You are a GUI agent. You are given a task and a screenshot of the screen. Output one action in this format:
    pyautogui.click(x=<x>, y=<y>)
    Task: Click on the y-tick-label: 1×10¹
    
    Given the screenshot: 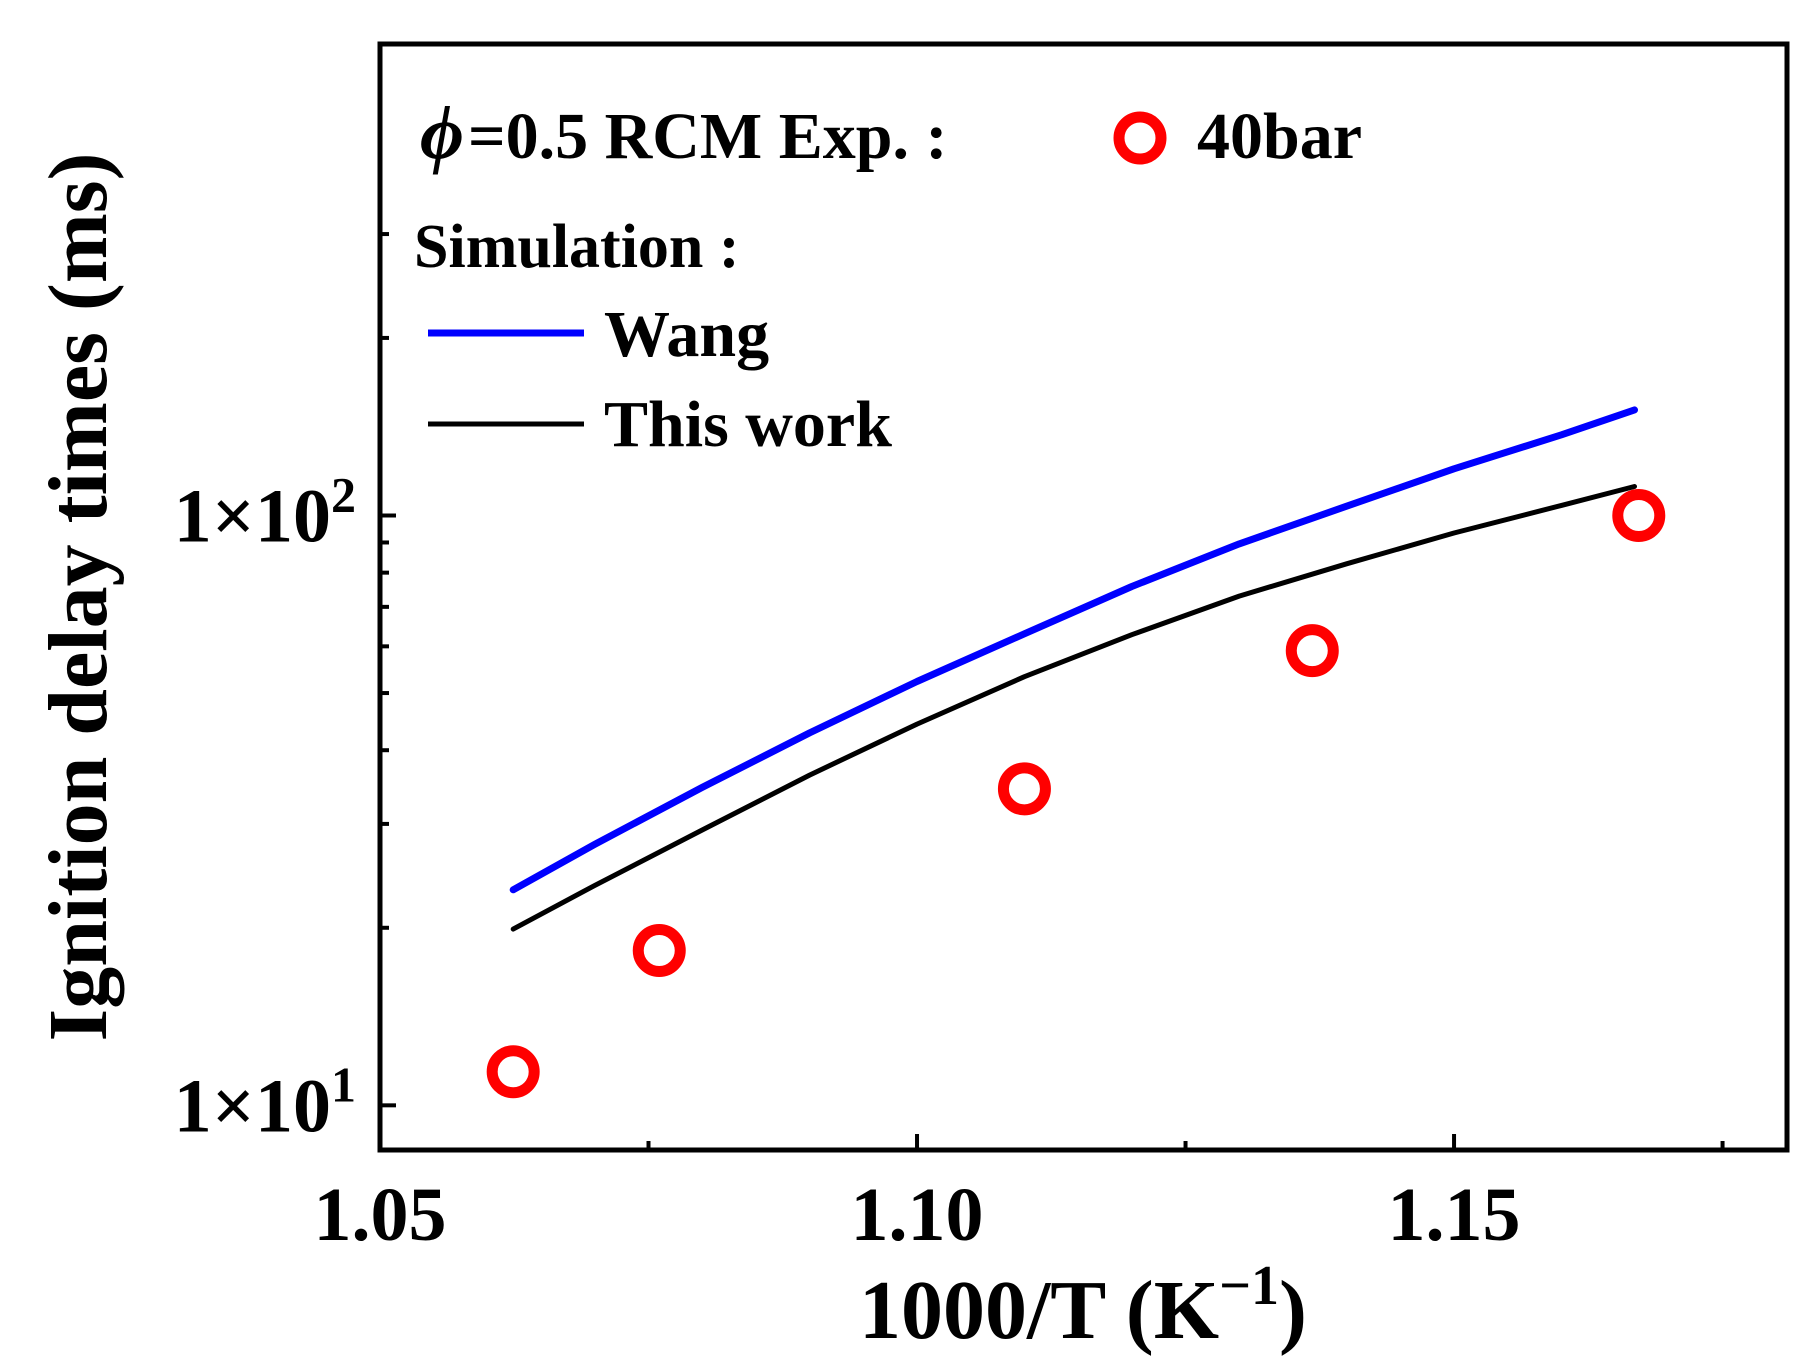 What is the action you would take?
    pyautogui.click(x=265, y=1102)
    